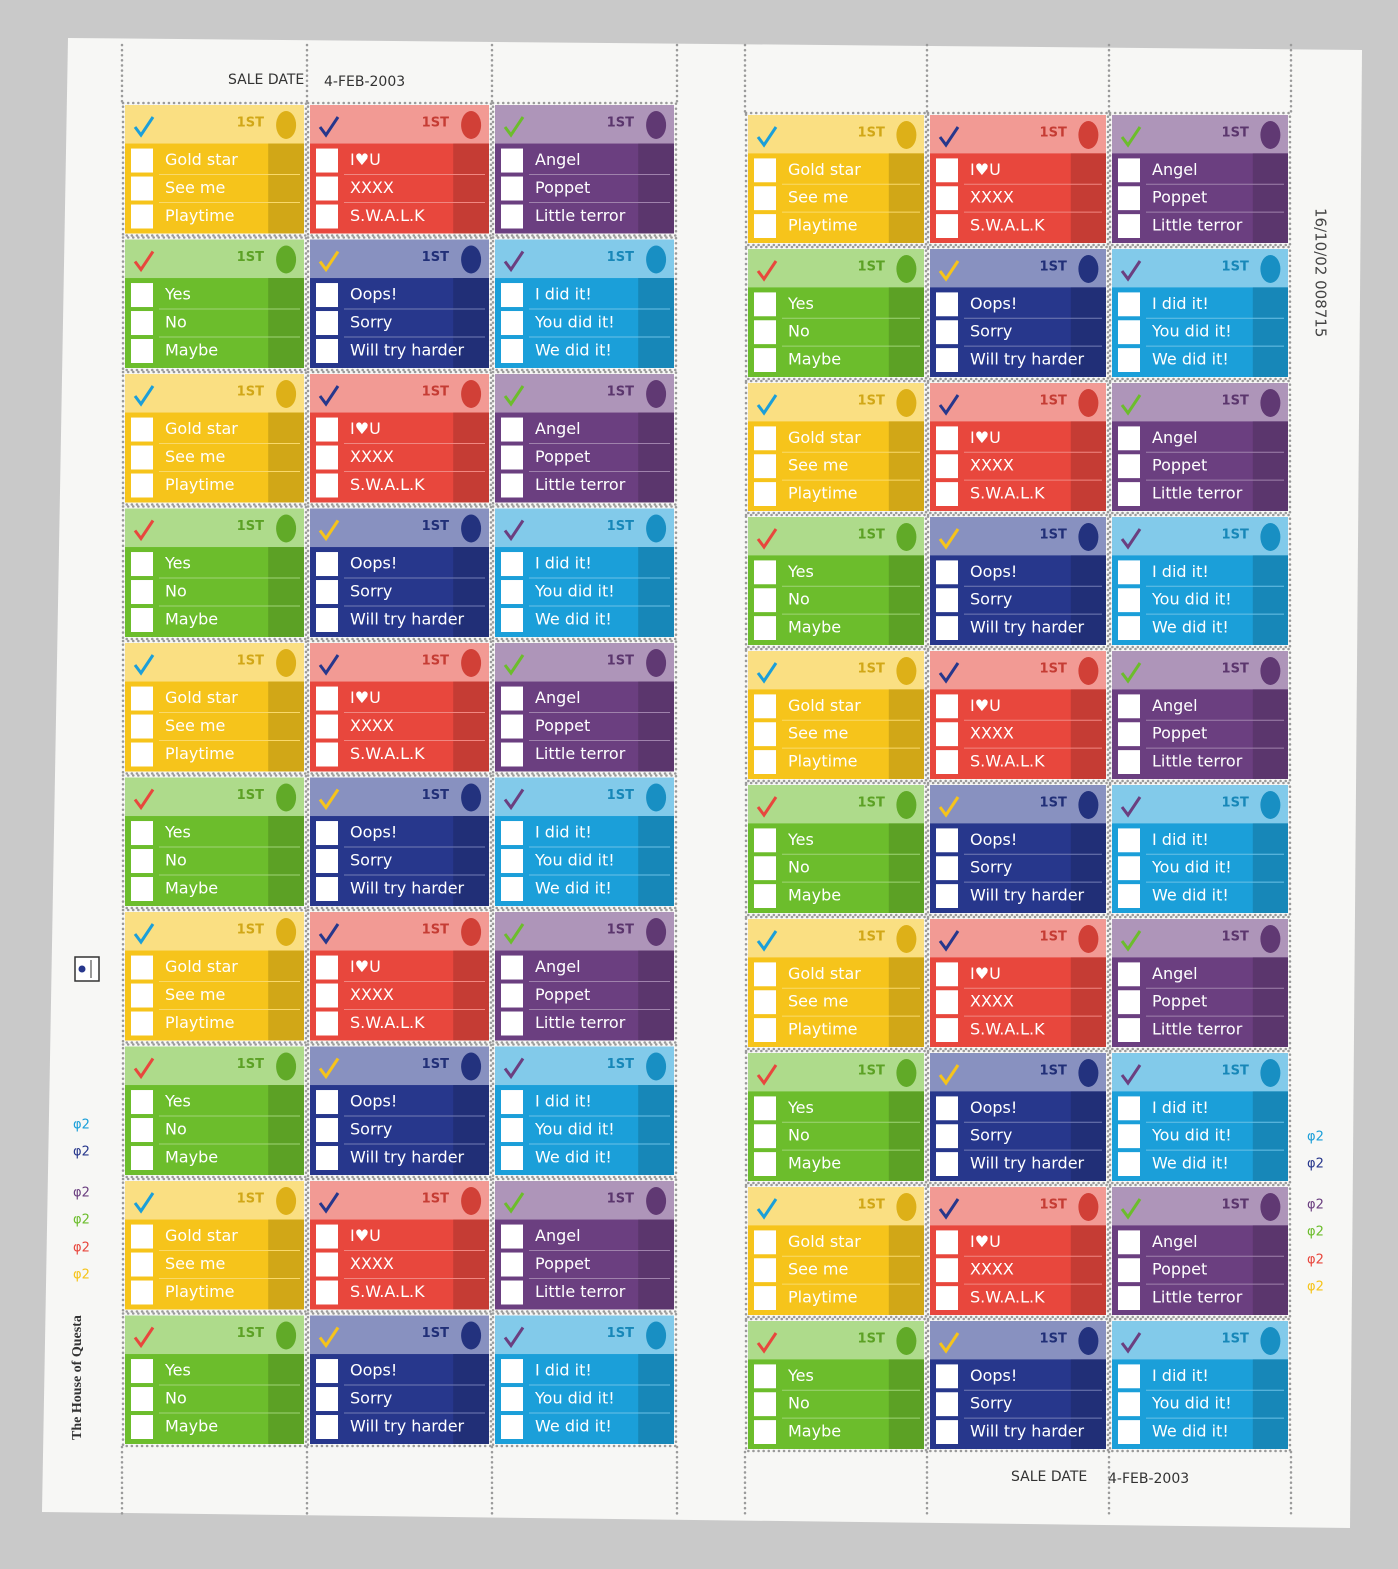 Image resolution: width=1398 pixels, height=1569 pixels. What do you see at coordinates (992, 197) in the screenshot?
I see `stamp-message: XXXX` at bounding box center [992, 197].